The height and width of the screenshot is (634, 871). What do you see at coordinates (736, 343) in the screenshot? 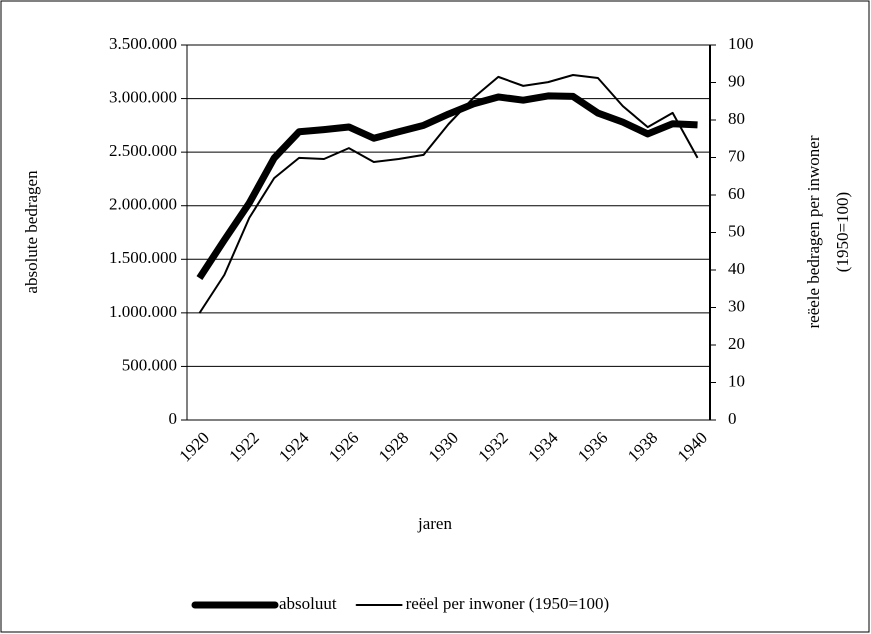
I see `y2-tick-label: 20` at bounding box center [736, 343].